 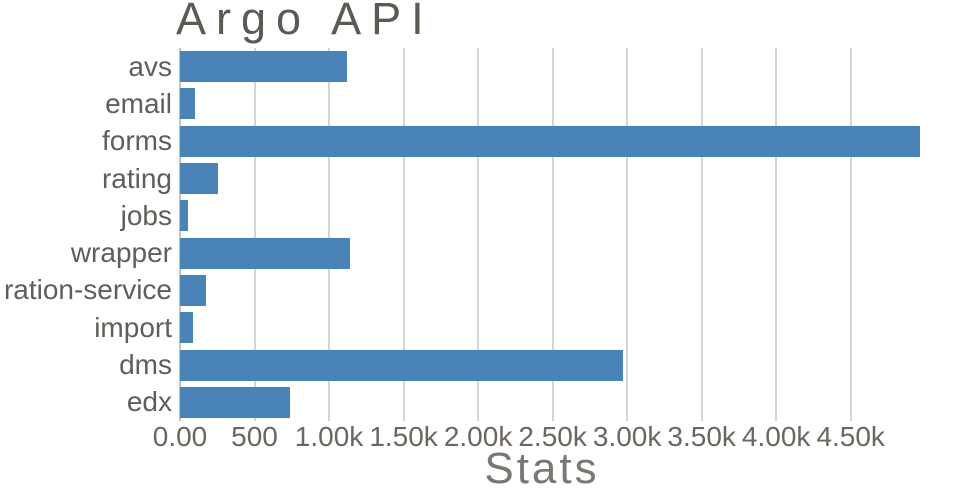 What do you see at coordinates (850, 436) in the screenshot?
I see `x-tick-label: 4.50k` at bounding box center [850, 436].